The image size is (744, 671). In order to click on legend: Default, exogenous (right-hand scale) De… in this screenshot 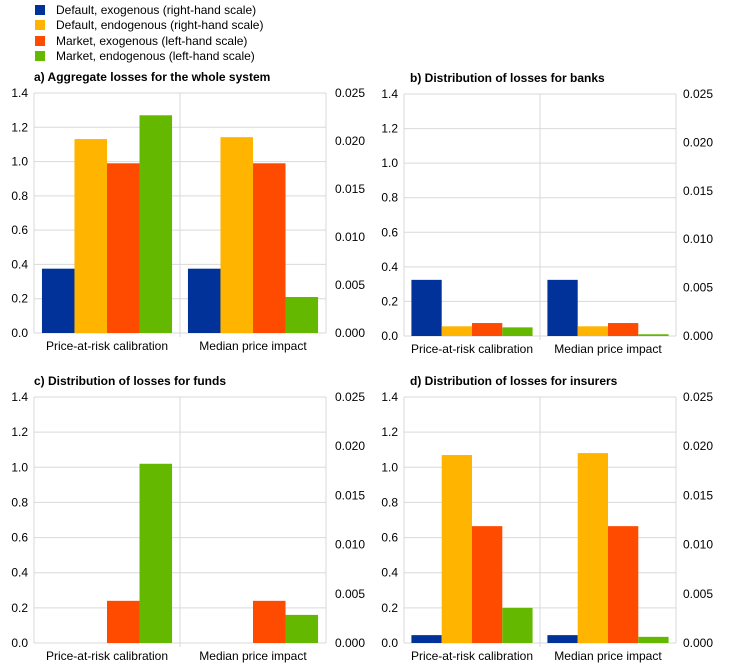, I will do `click(149, 33)`.